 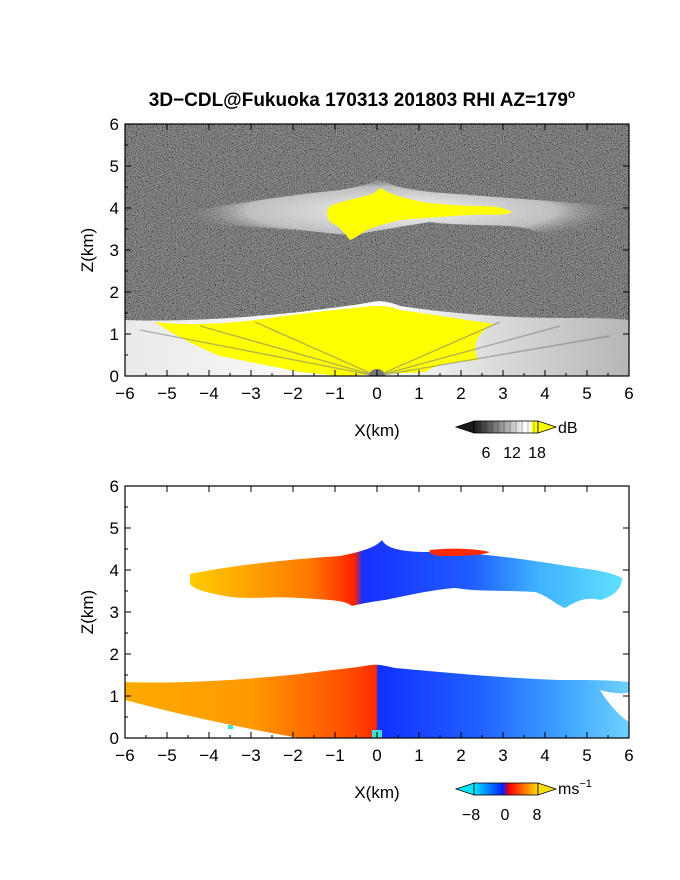 I want to click on figure-title: 3D−CDL@Fukuoka 170313 201803 RHI AZ=179o, so click(x=362, y=99).